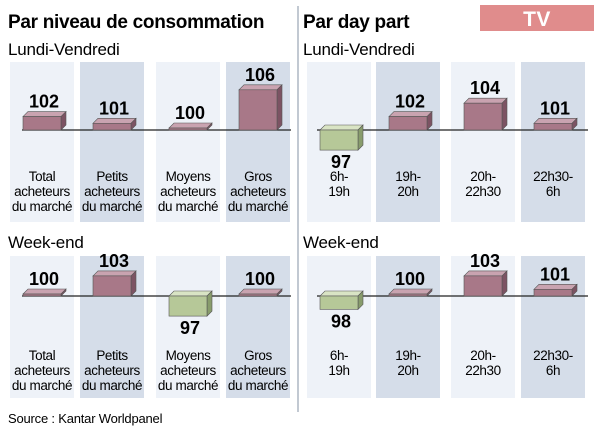 This screenshot has height=434, width=600. I want to click on category-label-line: 22h30-, so click(553, 176).